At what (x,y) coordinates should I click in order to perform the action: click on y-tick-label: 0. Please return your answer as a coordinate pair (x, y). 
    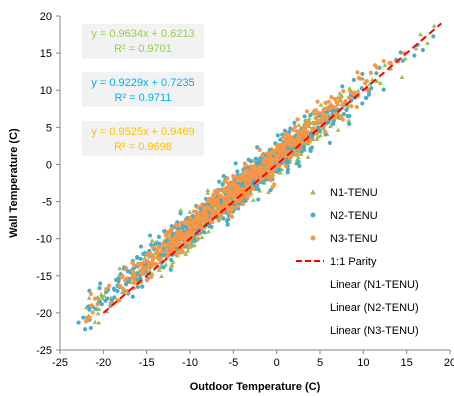
    Looking at the image, I should click on (49, 165).